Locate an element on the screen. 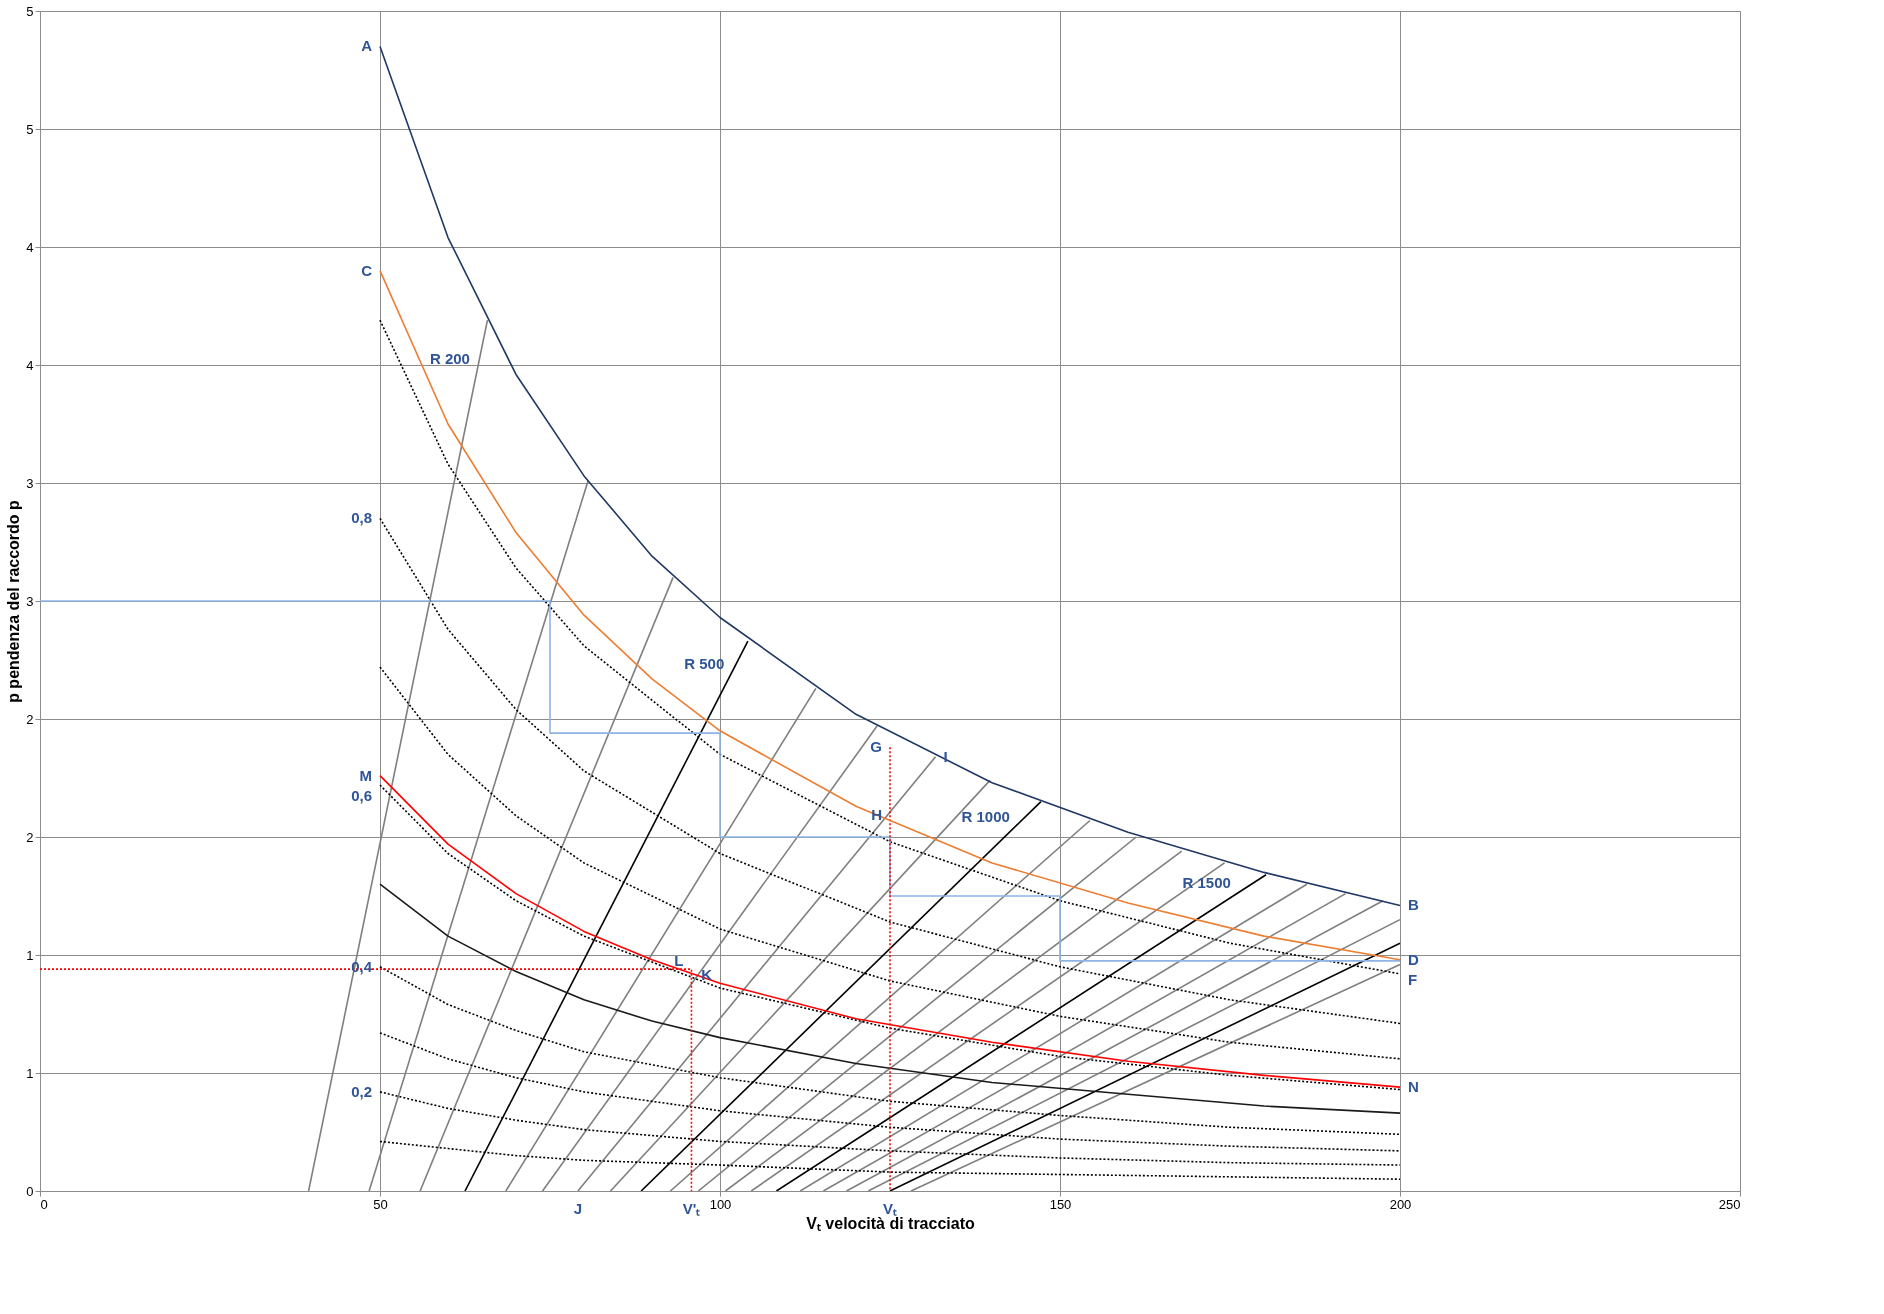 Image resolution: width=1884 pixels, height=1314 pixels. annotation: G is located at coordinates (876, 747).